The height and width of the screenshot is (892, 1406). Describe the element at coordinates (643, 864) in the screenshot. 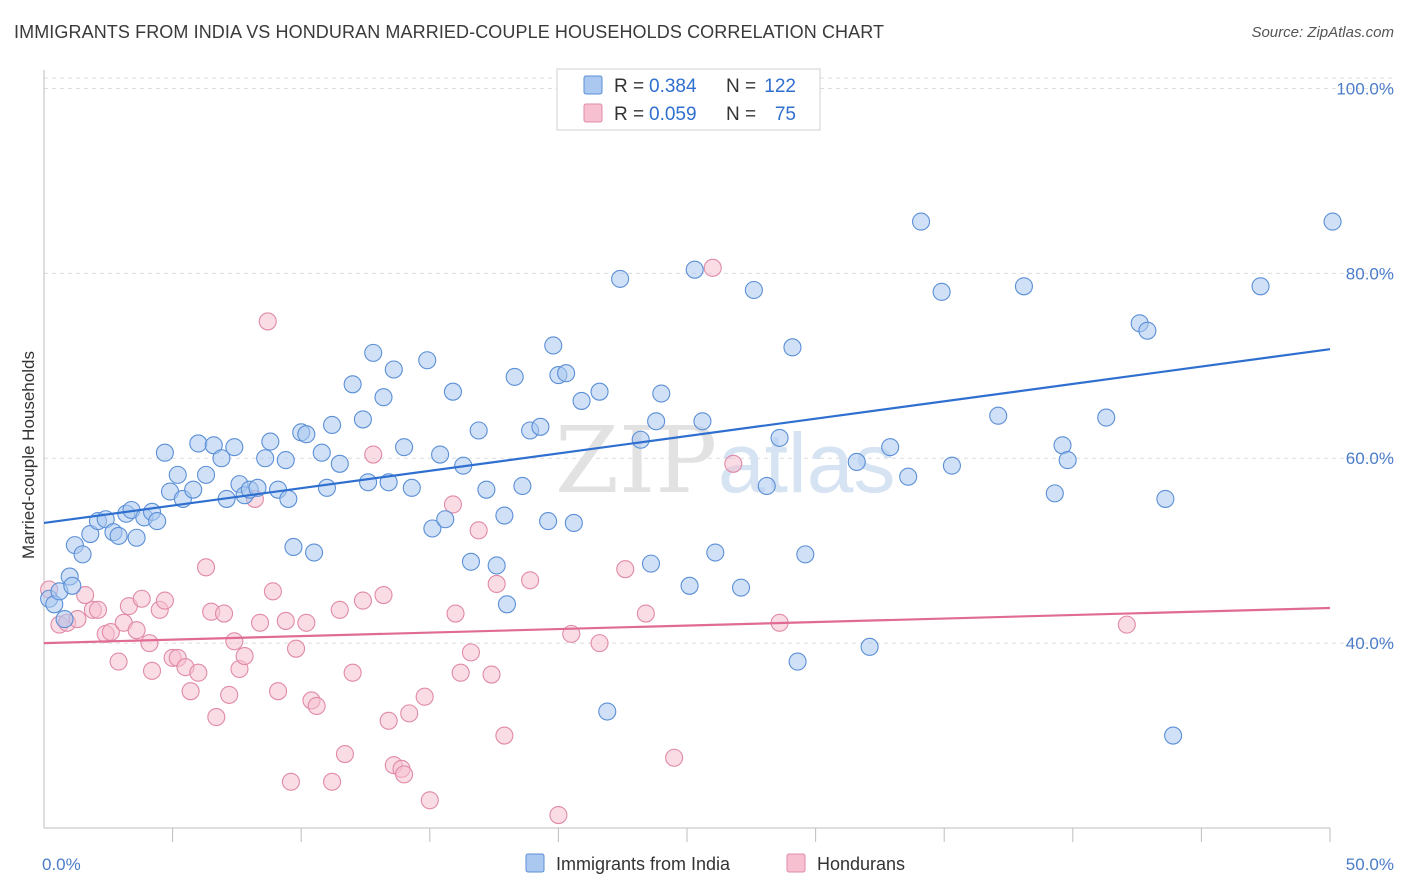

I see `legend-india-label: Immigrants from India` at that location.